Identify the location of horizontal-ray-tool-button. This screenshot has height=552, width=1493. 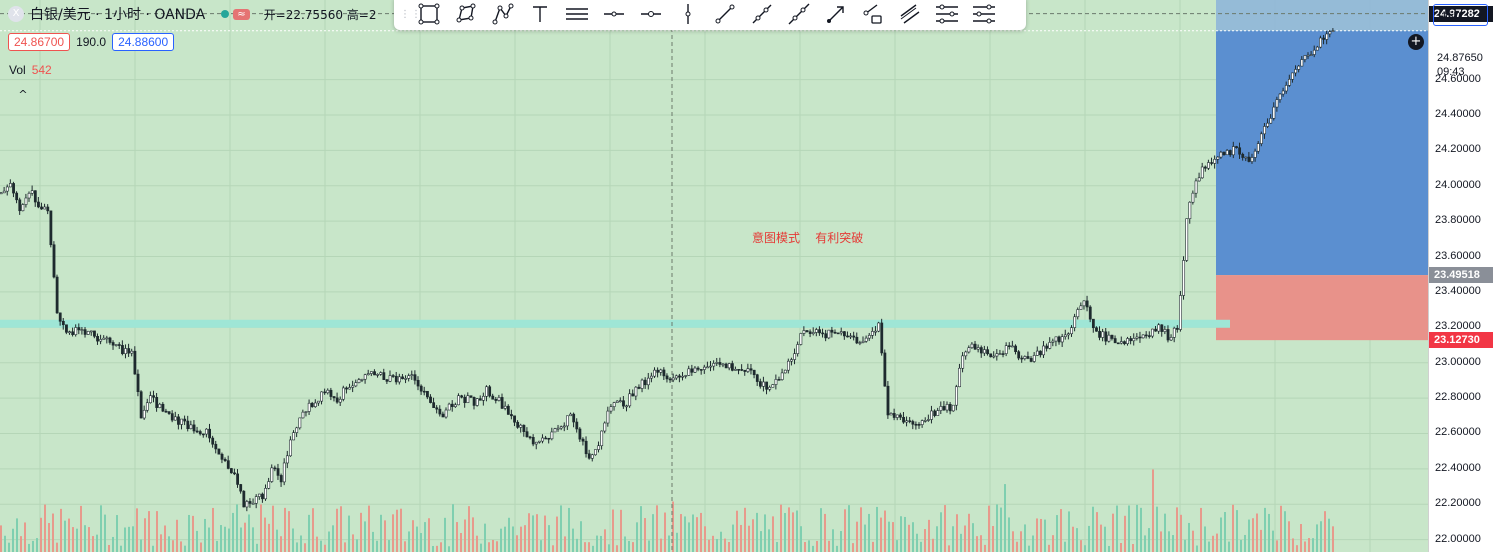
(650, 14).